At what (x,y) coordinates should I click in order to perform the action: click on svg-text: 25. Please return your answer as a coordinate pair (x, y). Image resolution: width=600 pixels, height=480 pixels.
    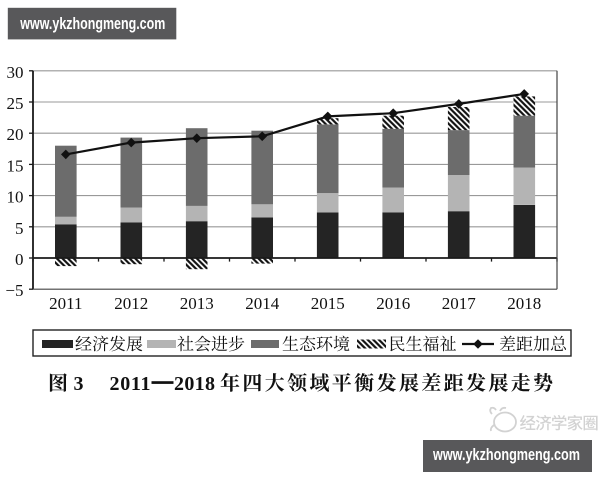
    Looking at the image, I should click on (15, 103).